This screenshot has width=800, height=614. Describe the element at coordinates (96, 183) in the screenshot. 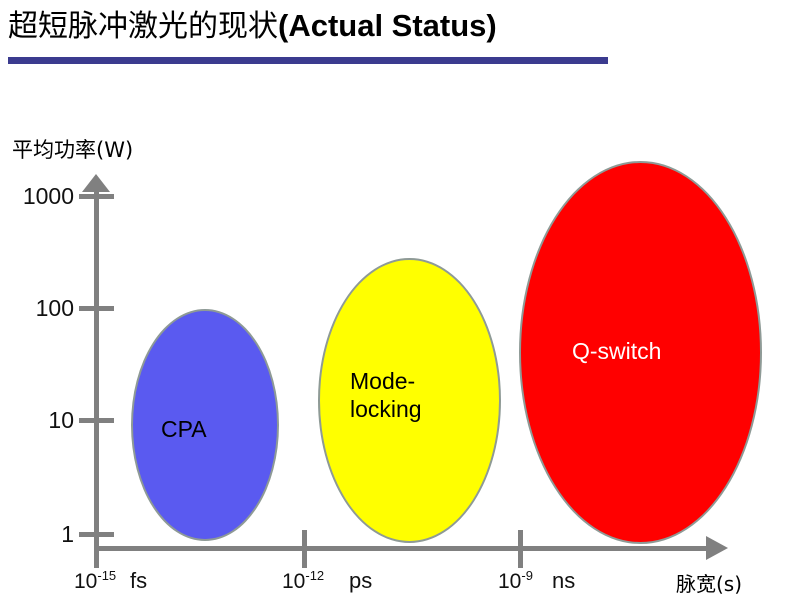

I see `y-axis-arrow-icon` at that location.